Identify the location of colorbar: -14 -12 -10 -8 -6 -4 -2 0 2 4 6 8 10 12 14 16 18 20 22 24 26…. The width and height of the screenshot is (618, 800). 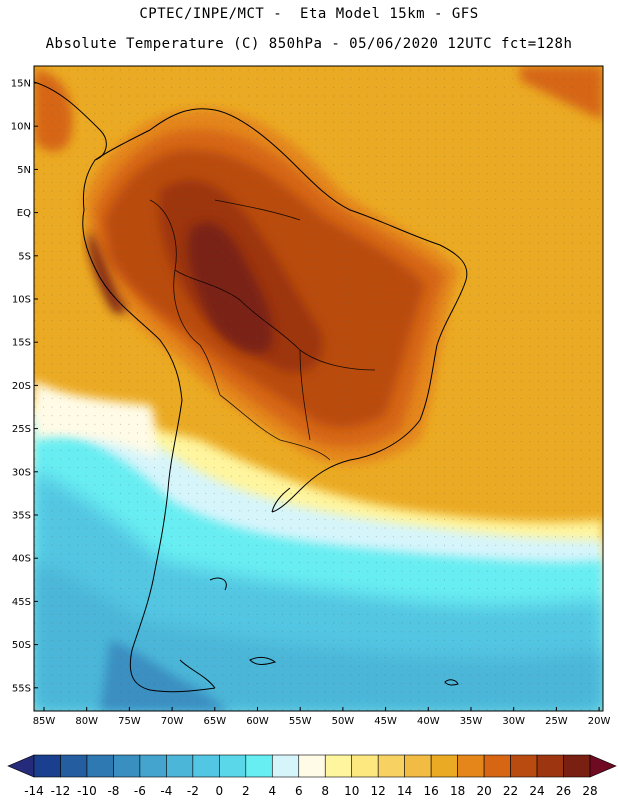
(312, 776).